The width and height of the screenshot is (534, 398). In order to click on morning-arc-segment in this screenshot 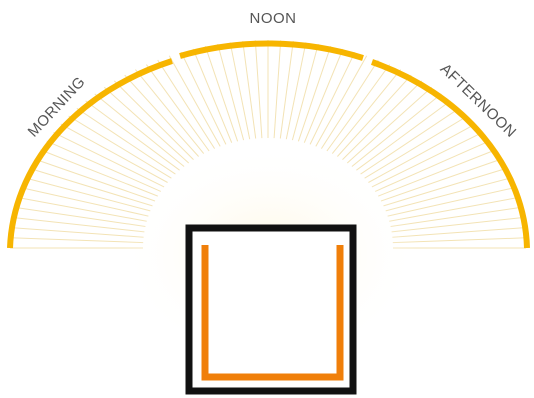, I will do `click(90, 153)`.